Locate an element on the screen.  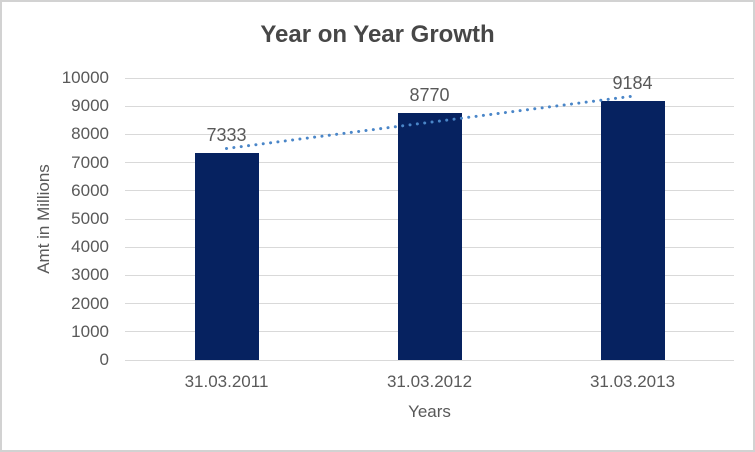
y-axis-tick-label: 0 is located at coordinates (104, 359).